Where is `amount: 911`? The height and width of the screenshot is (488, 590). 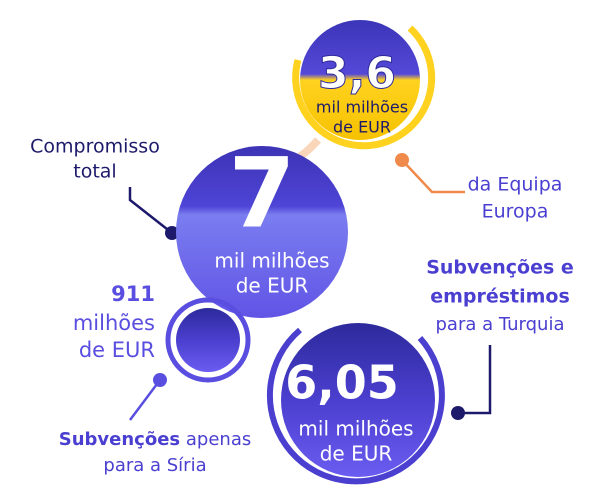 amount: 911 is located at coordinates (133, 294).